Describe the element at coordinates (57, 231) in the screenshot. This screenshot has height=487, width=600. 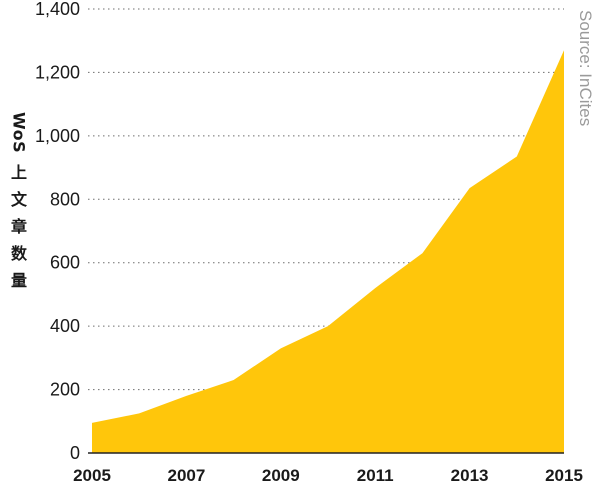
I see `y-tick-labels: 0 200 400 600 800 1,000 1,200 1,400` at that location.